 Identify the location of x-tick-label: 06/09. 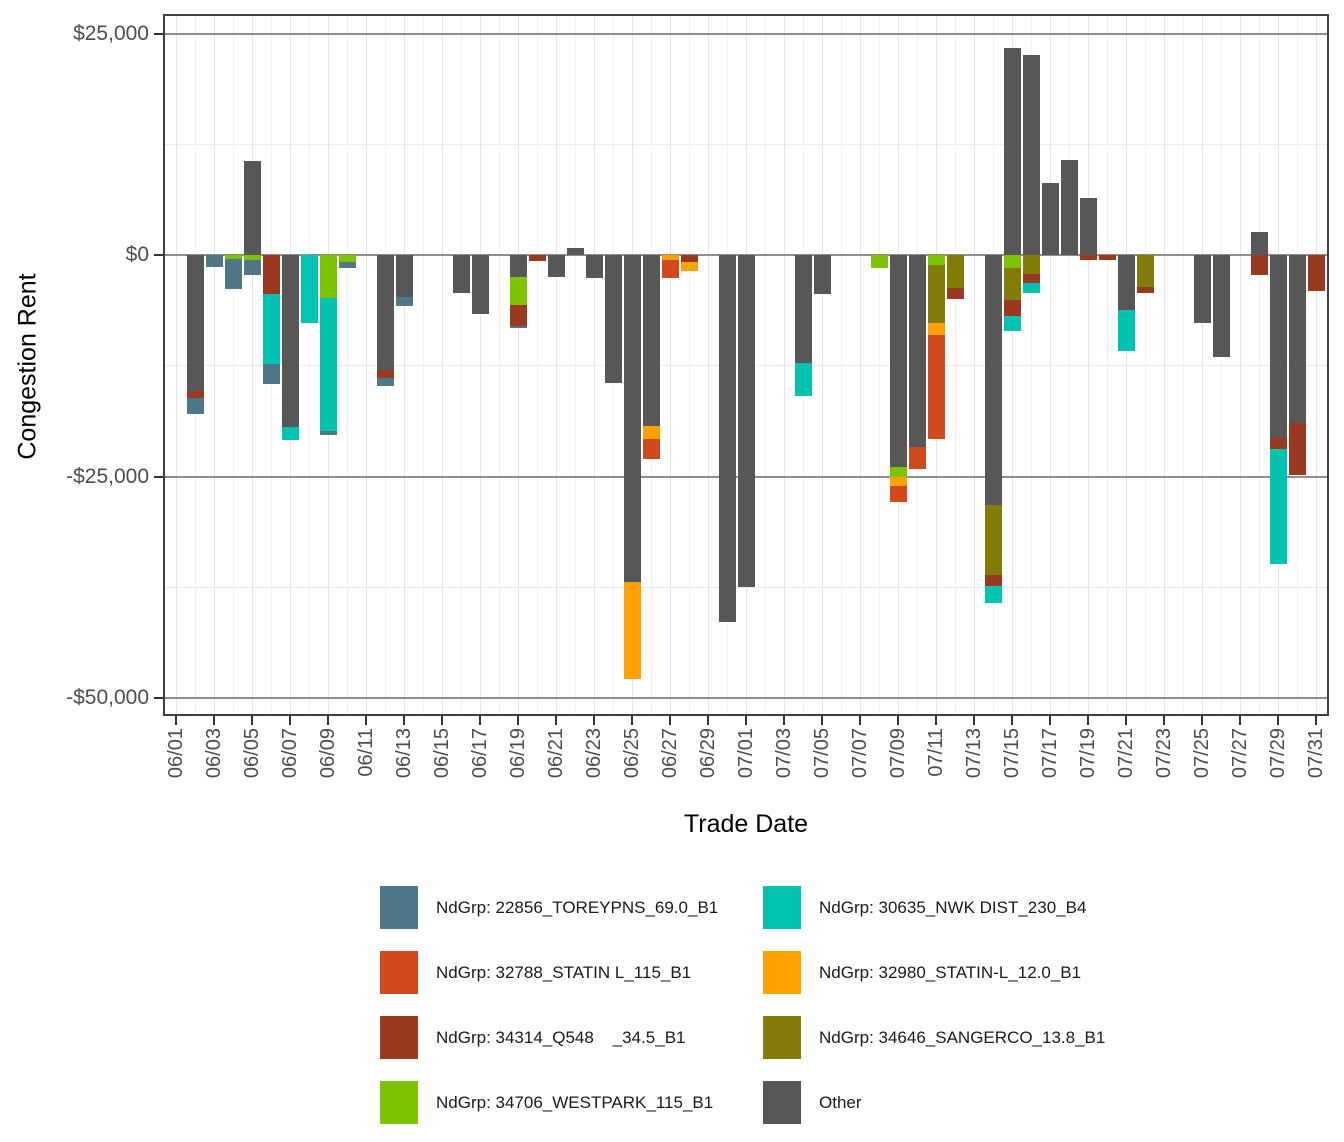
(328, 753).